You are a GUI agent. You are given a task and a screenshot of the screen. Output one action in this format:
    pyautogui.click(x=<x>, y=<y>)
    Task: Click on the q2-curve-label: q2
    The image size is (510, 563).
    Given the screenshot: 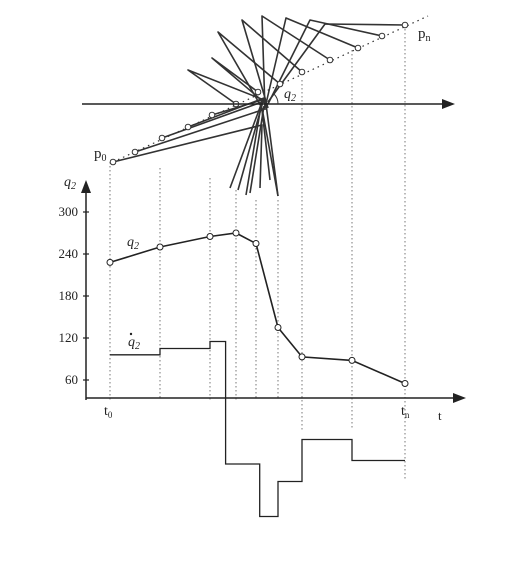 What is the action you would take?
    pyautogui.click(x=133, y=243)
    